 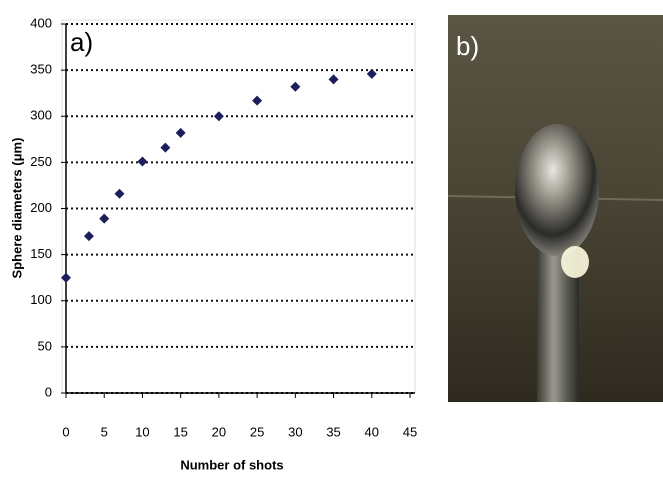 What do you see at coordinates (41, 253) in the screenshot?
I see `y-tick-label: 150` at bounding box center [41, 253].